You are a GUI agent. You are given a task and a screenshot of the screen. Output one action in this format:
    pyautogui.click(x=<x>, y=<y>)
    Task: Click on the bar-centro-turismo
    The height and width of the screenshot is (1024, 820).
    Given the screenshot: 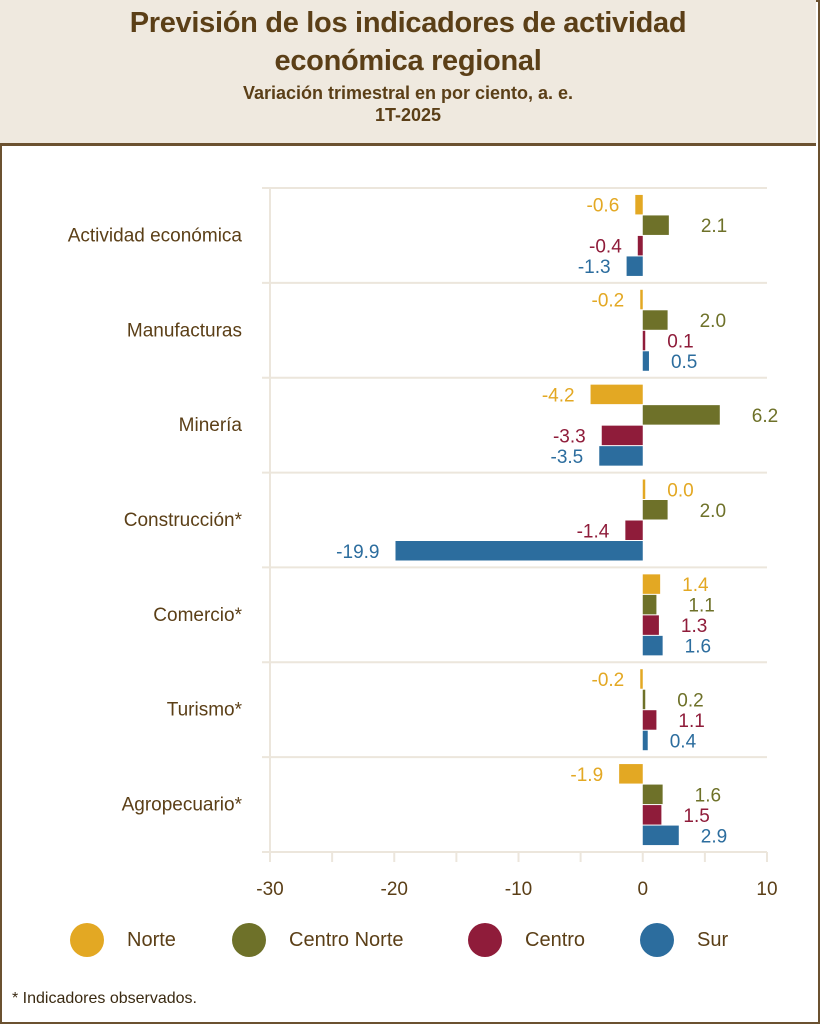 What is the action you would take?
    pyautogui.click(x=649, y=720)
    